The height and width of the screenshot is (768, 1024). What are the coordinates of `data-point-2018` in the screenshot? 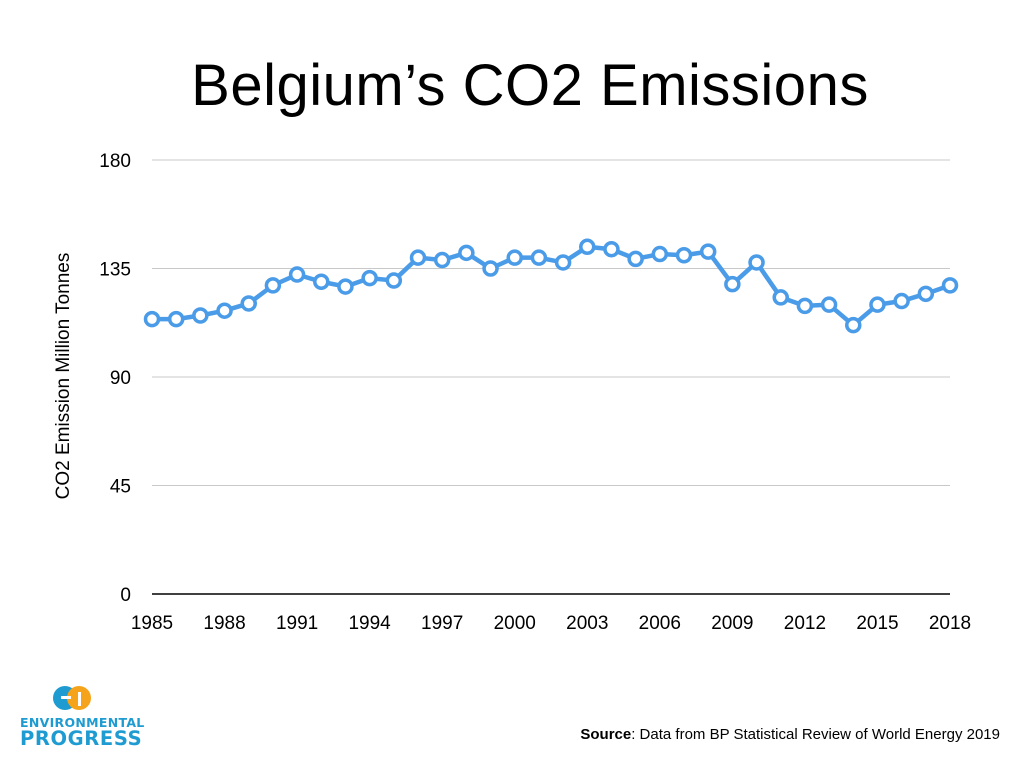 It's located at (950, 285).